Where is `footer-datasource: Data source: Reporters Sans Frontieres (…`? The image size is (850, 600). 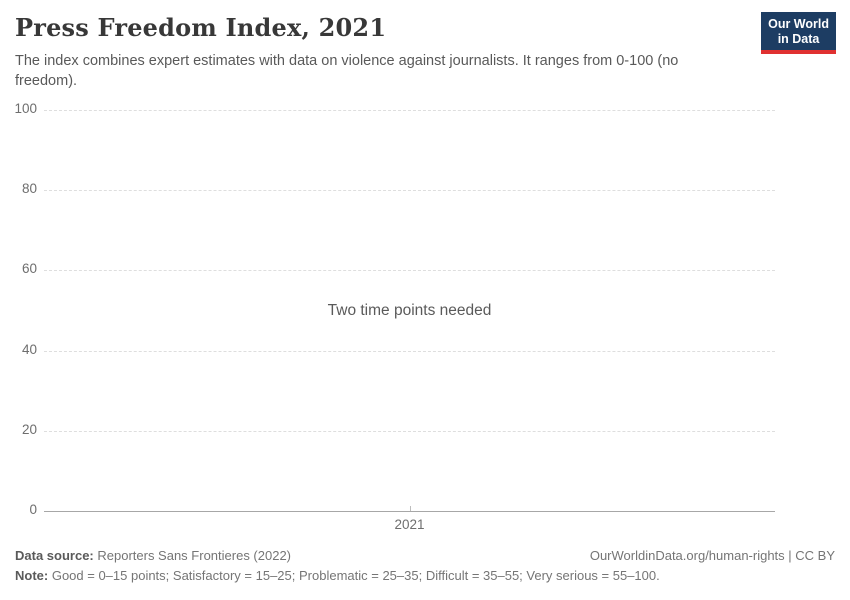 footer-datasource: Data source: Reporters Sans Frontieres (… is located at coordinates (153, 555).